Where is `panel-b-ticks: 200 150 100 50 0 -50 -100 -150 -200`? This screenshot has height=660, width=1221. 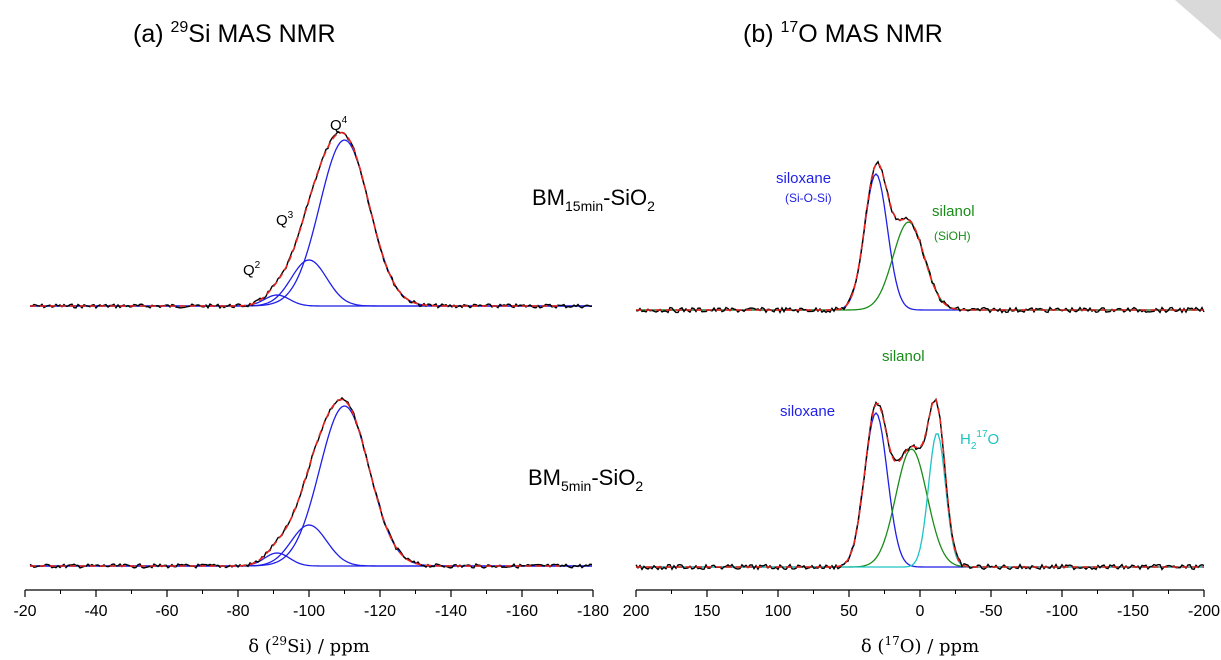
panel-b-ticks: 200 150 100 50 0 -50 -100 -150 -200 is located at coordinates (921, 605).